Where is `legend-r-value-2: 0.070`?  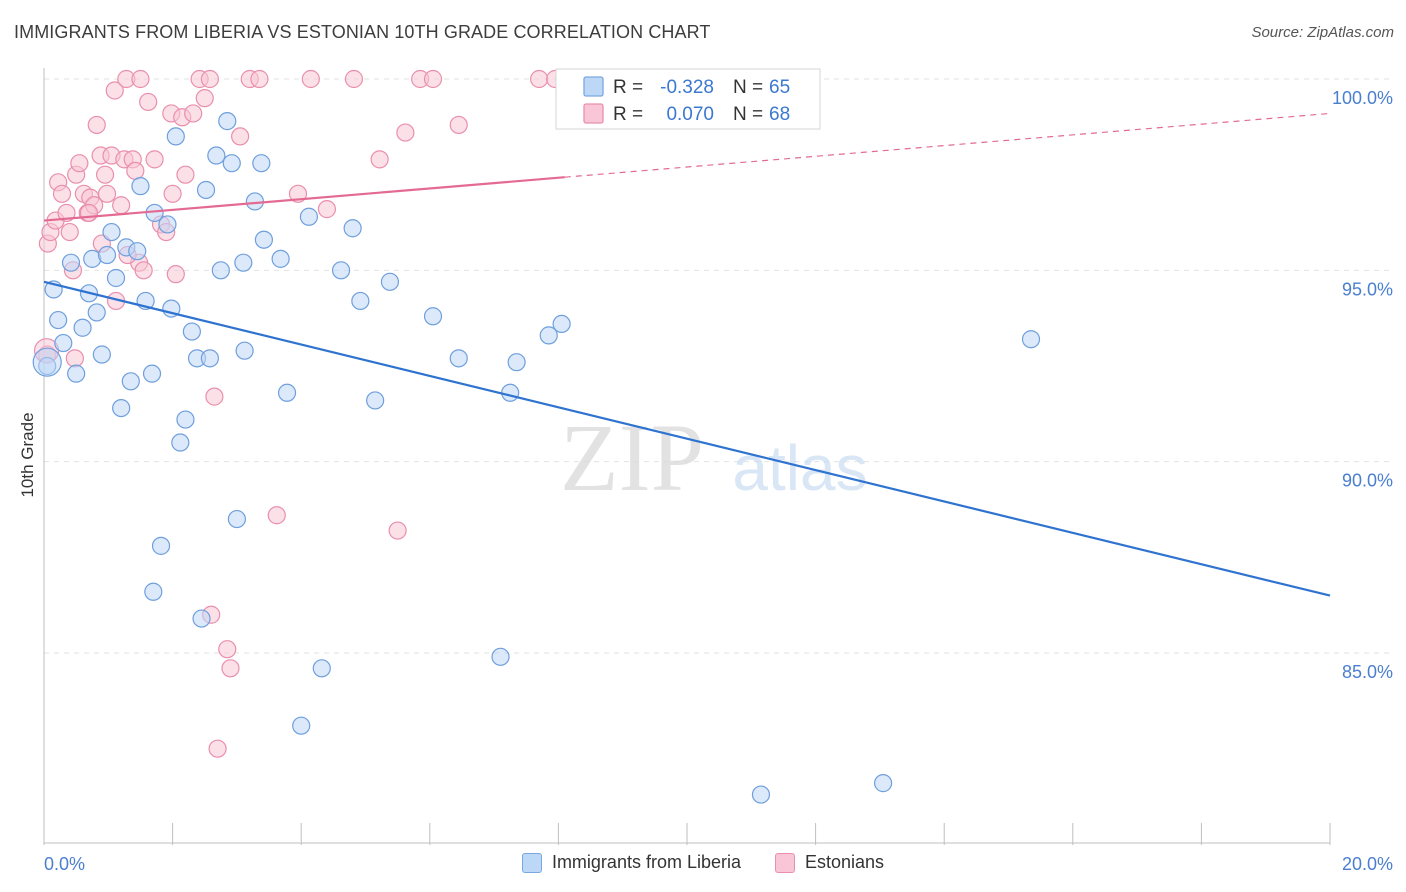
legend-r-value-2: 0.070 is located at coordinates (690, 114).